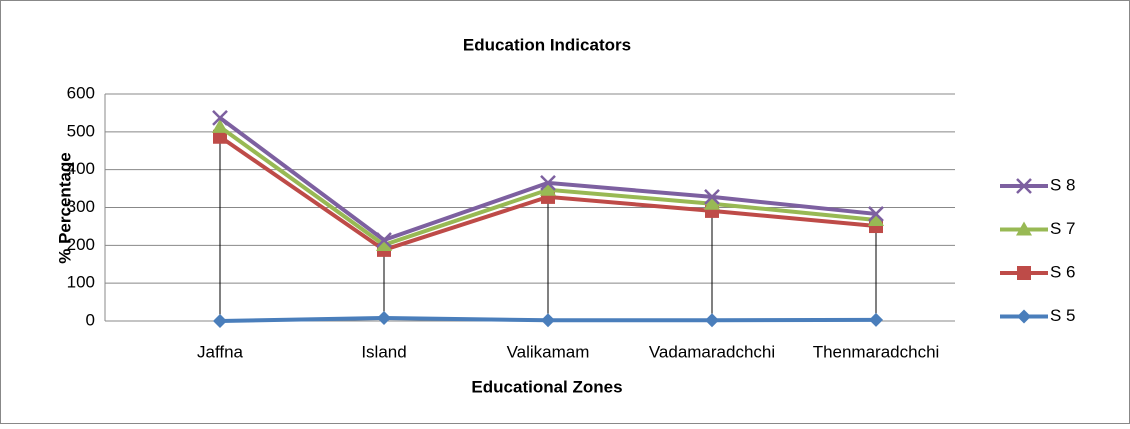  Describe the element at coordinates (383, 351) in the screenshot. I see `x-tick-label: Island` at that location.